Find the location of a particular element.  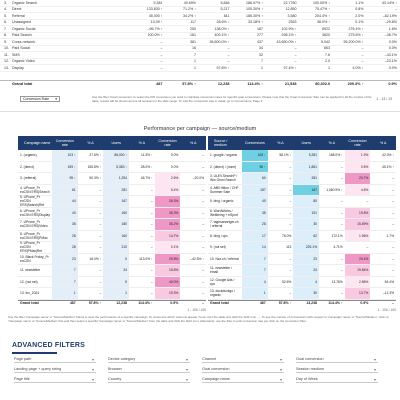

row-label: 9. (not set) is located at coordinates (218, 247).